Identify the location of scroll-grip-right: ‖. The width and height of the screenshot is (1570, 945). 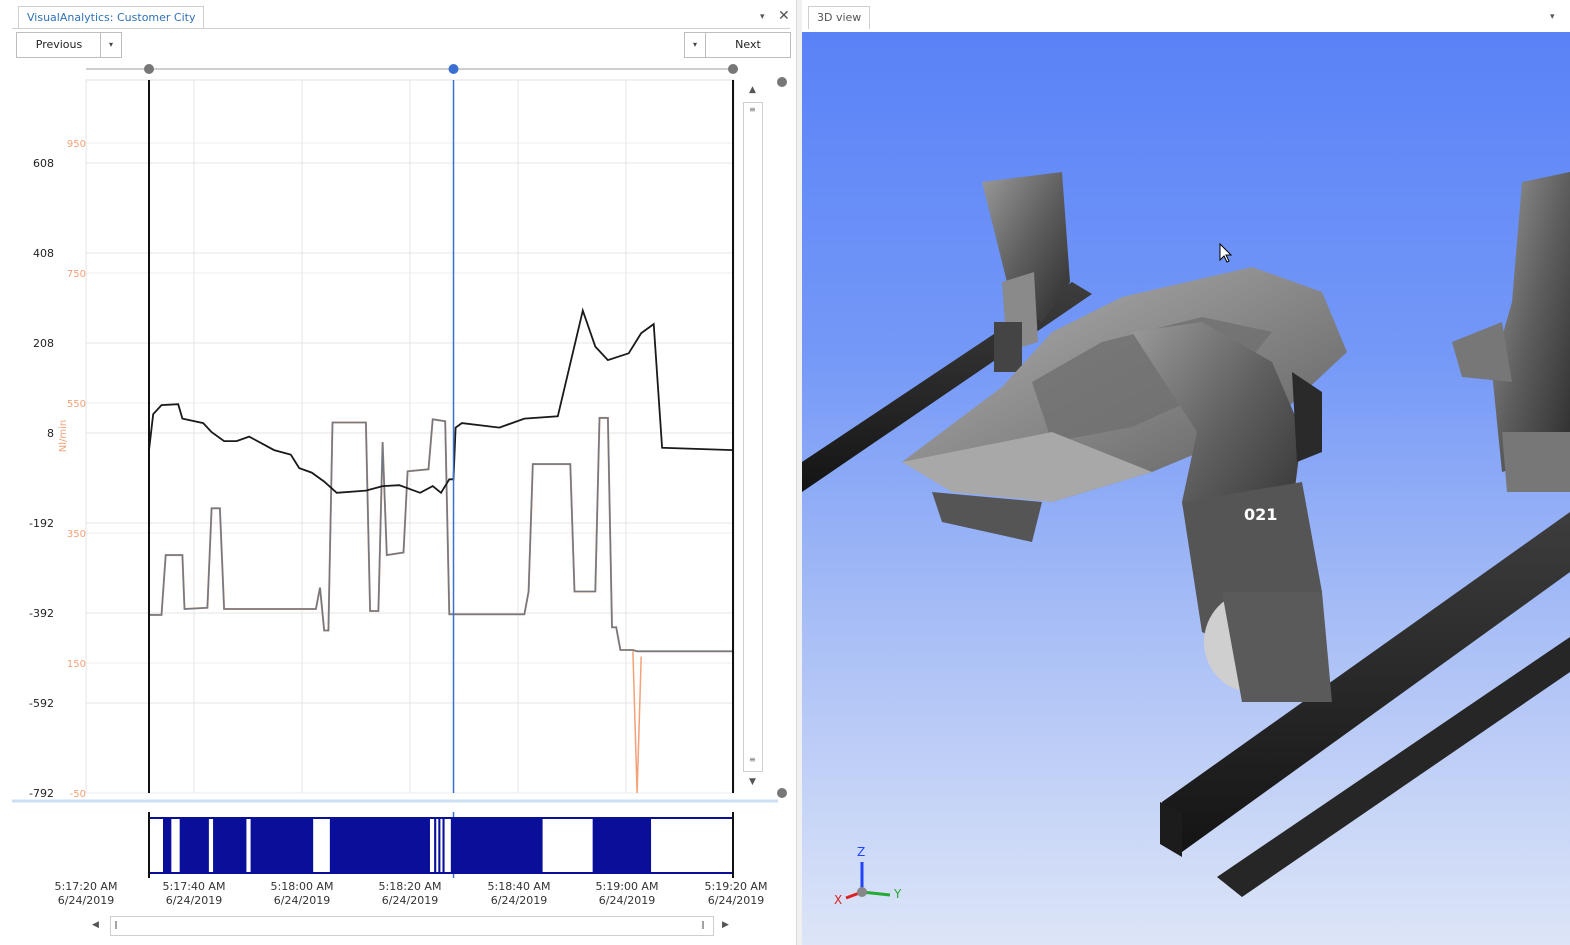
(703, 924).